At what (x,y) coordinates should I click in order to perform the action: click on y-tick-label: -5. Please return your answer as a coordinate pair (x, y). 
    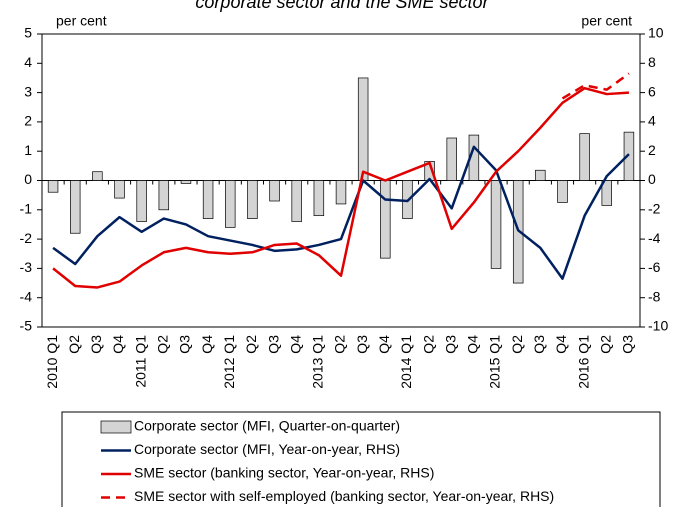
    Looking at the image, I should click on (26, 326).